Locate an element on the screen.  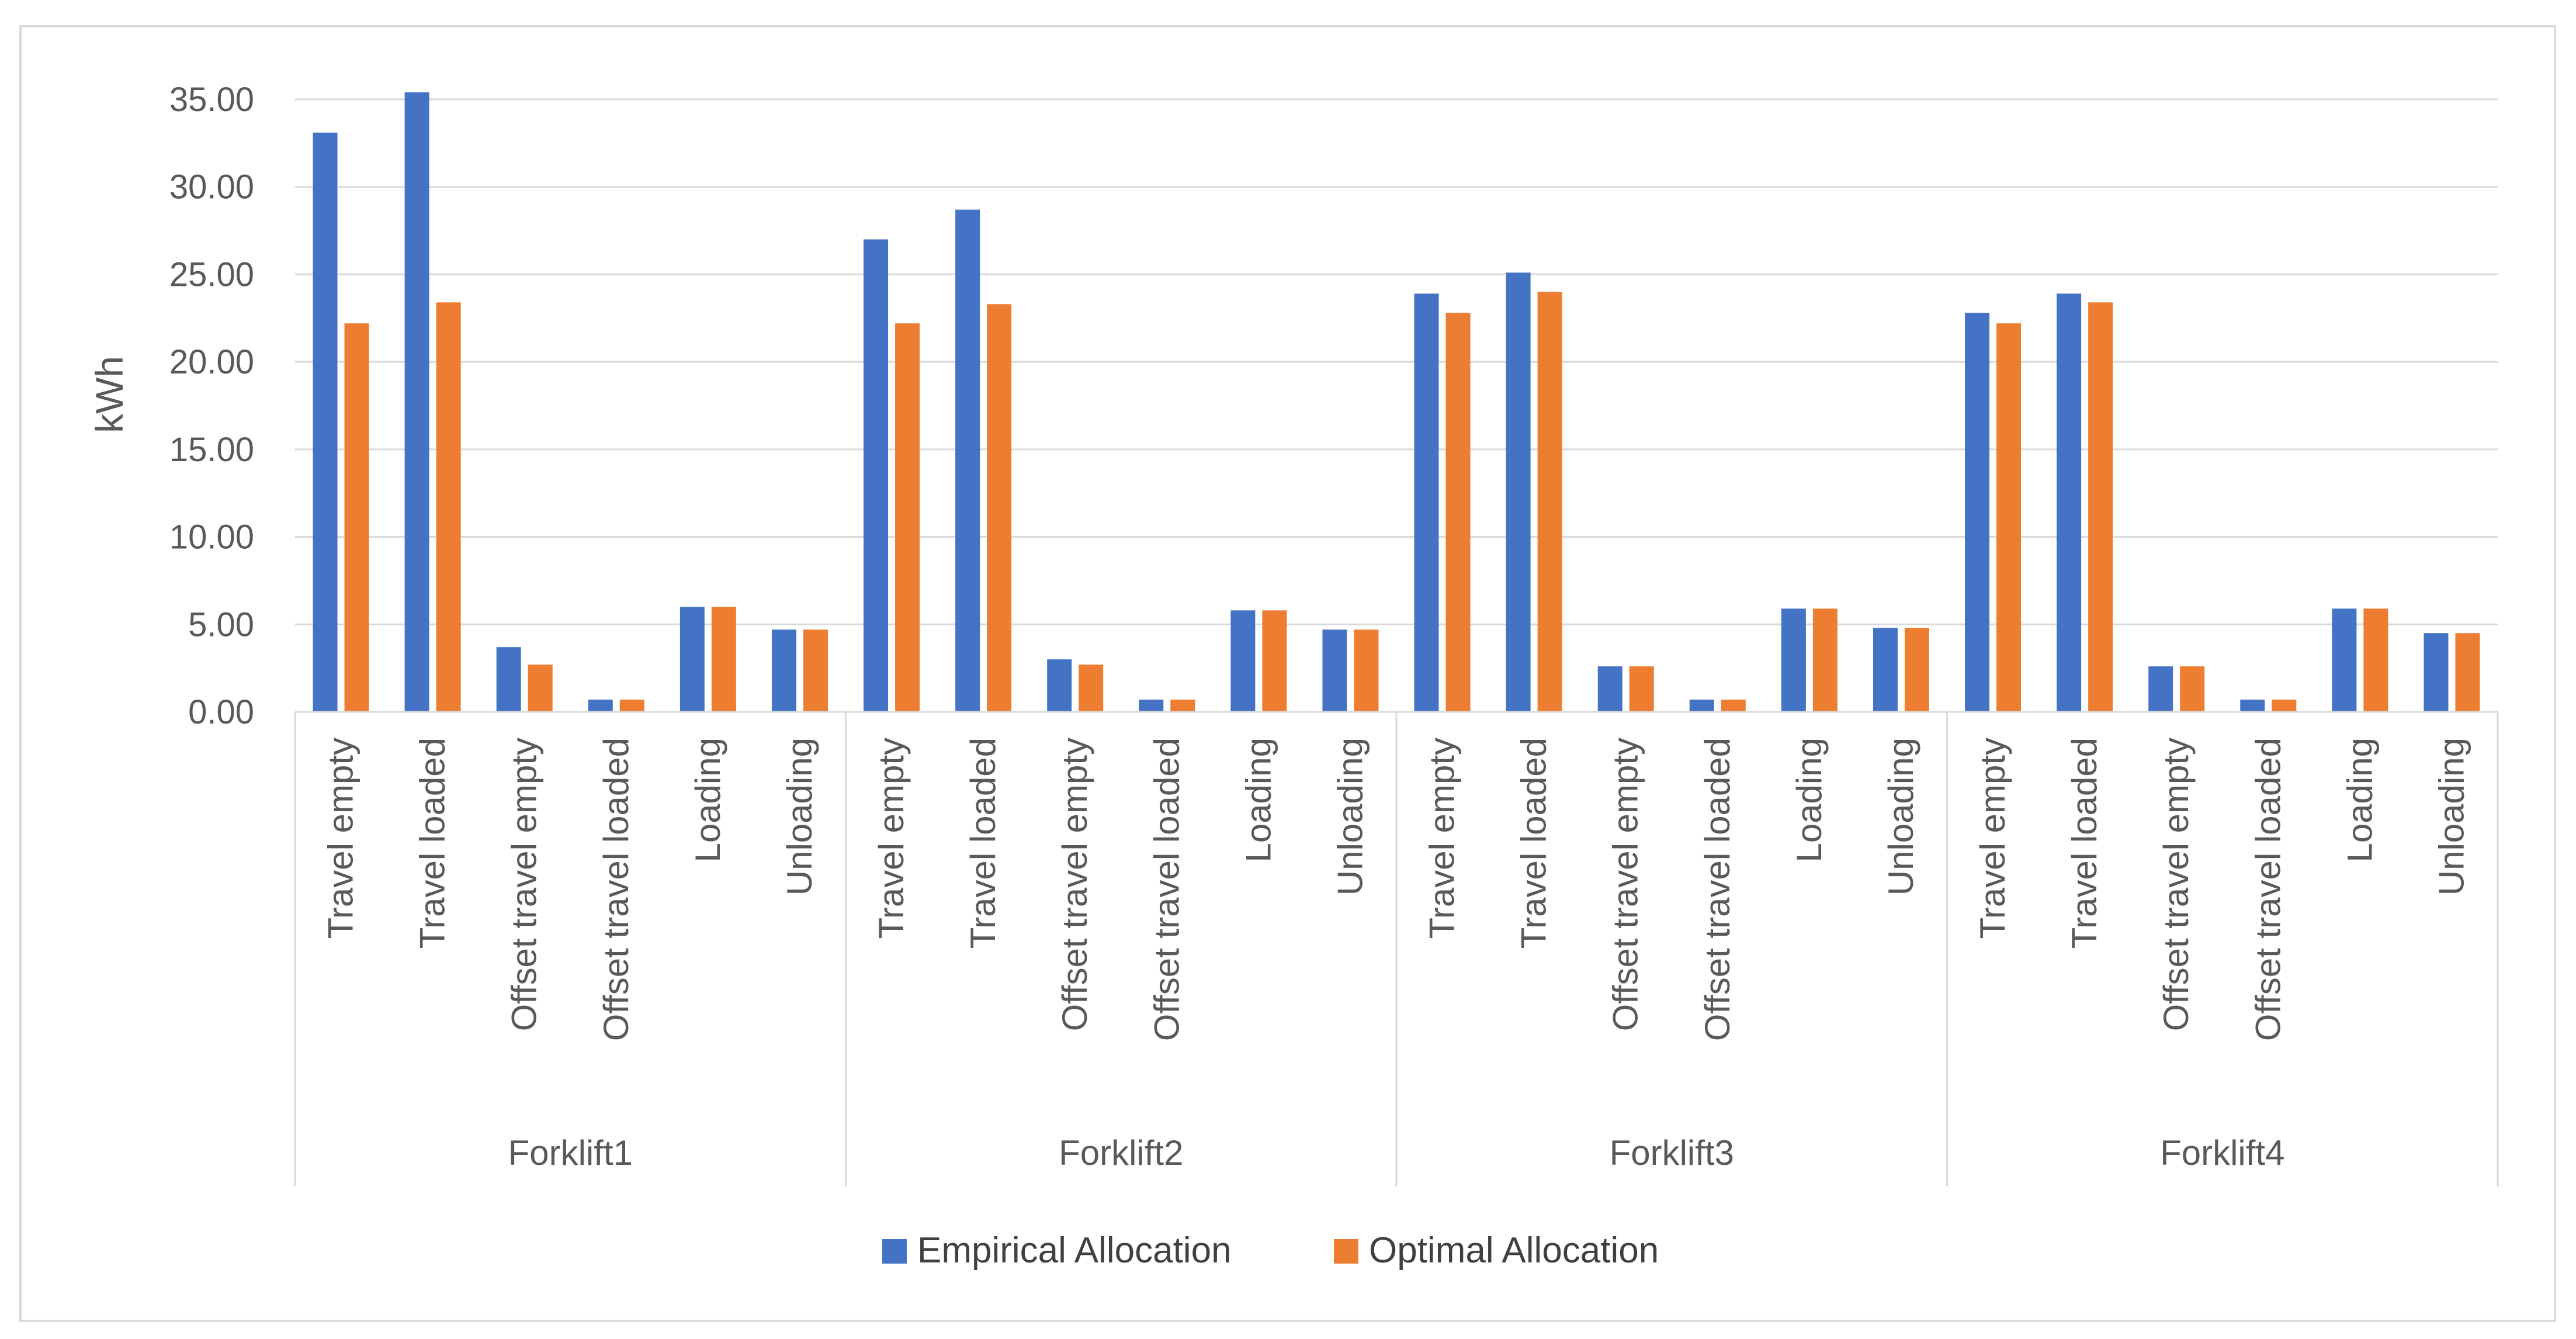
y-tick-label: 30.00 is located at coordinates (211, 187).